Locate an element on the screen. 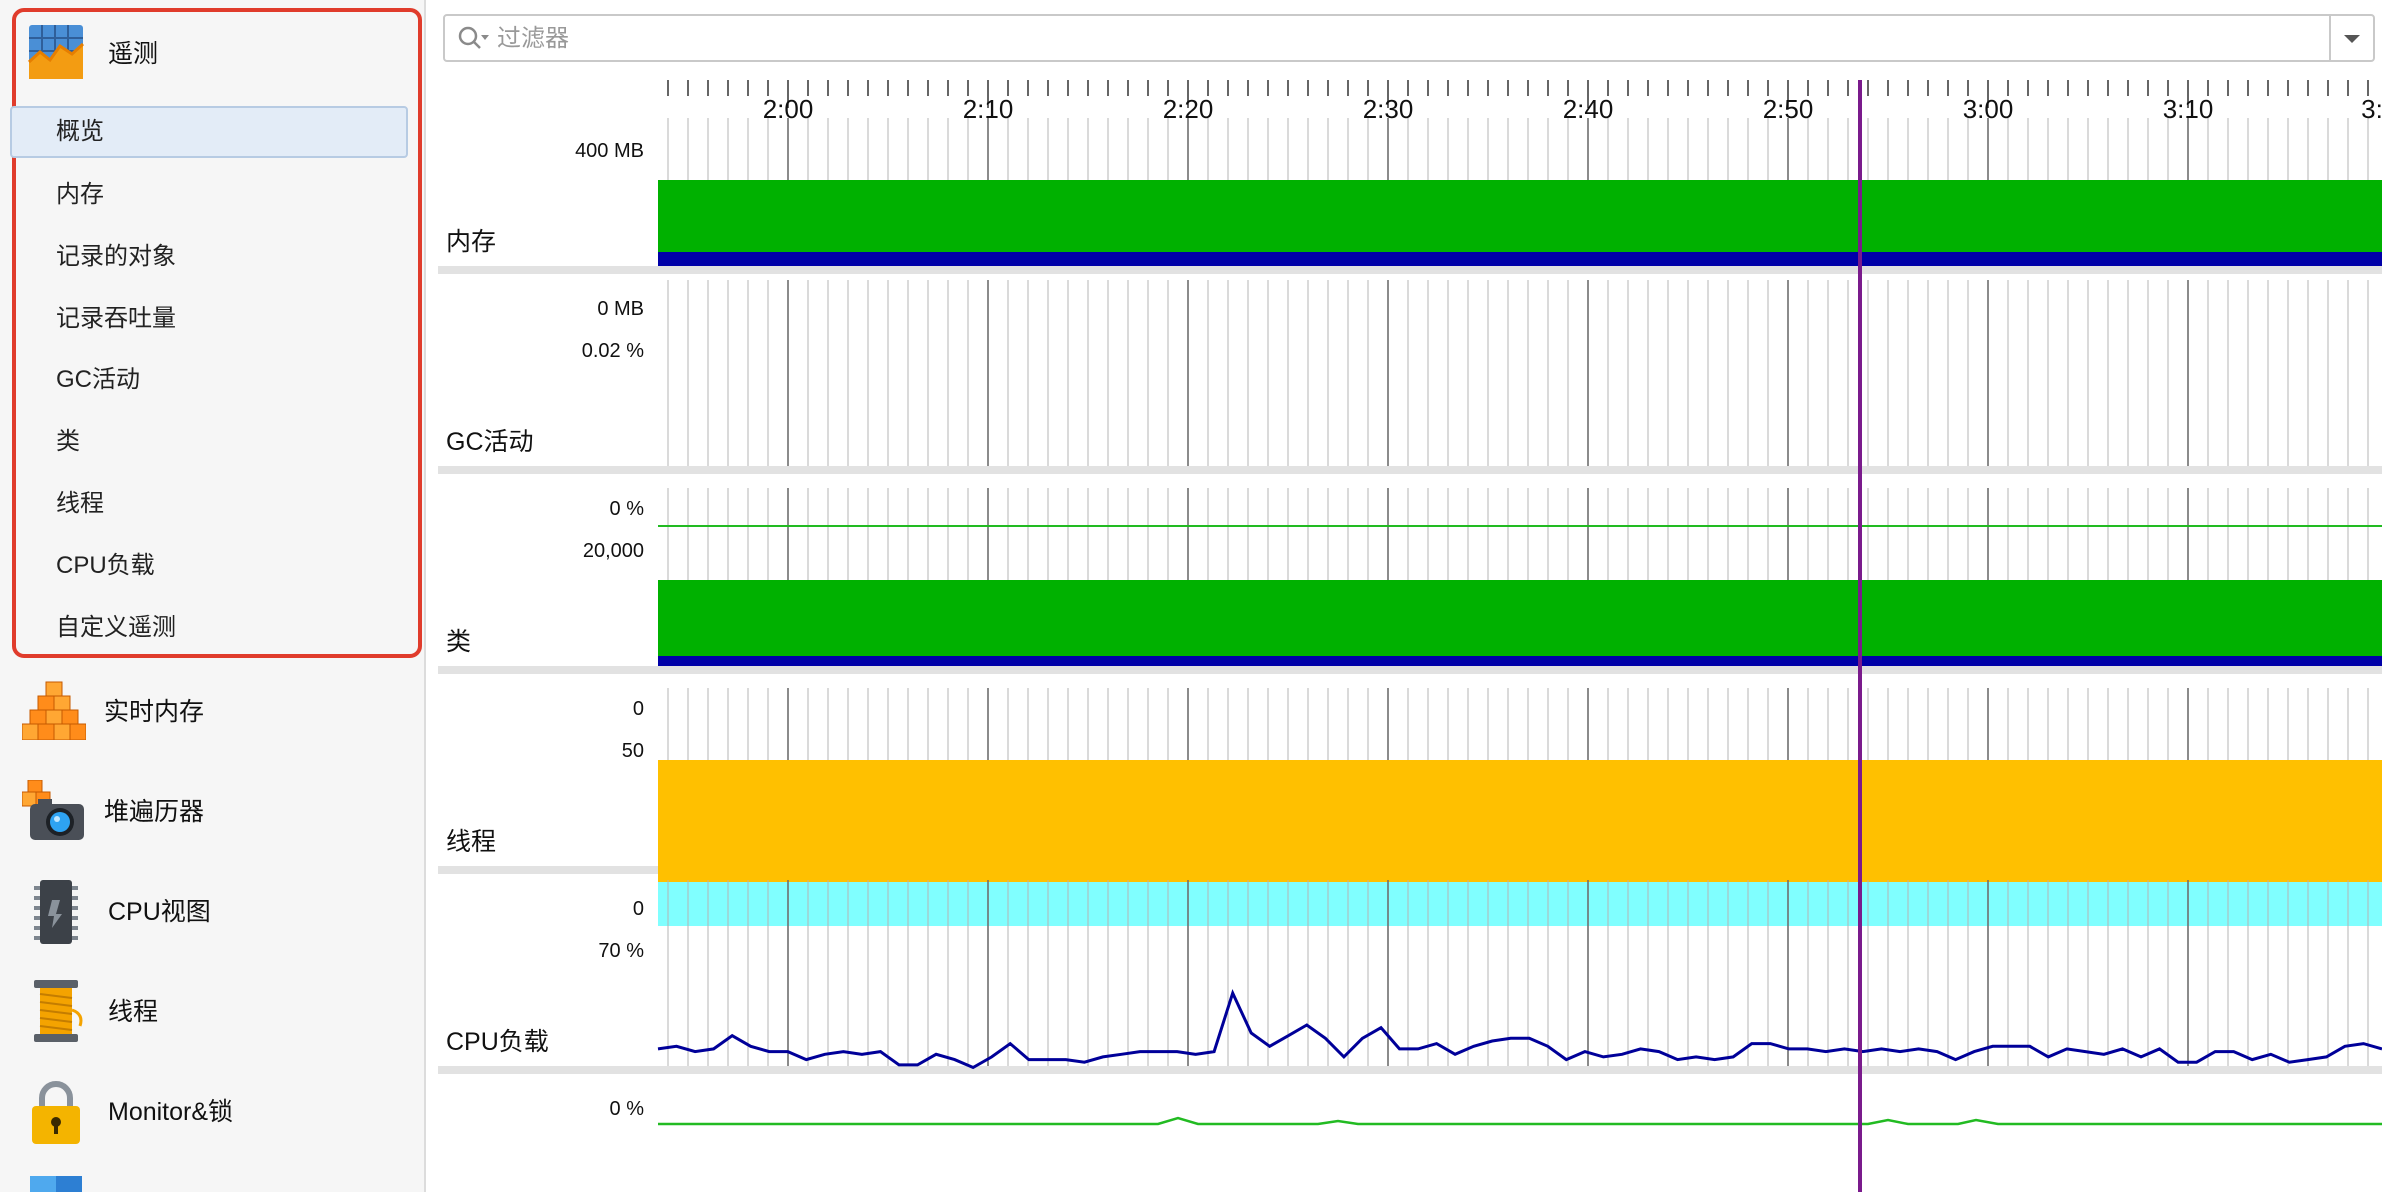 The height and width of the screenshot is (1192, 2382). search-icon is located at coordinates (474, 41).